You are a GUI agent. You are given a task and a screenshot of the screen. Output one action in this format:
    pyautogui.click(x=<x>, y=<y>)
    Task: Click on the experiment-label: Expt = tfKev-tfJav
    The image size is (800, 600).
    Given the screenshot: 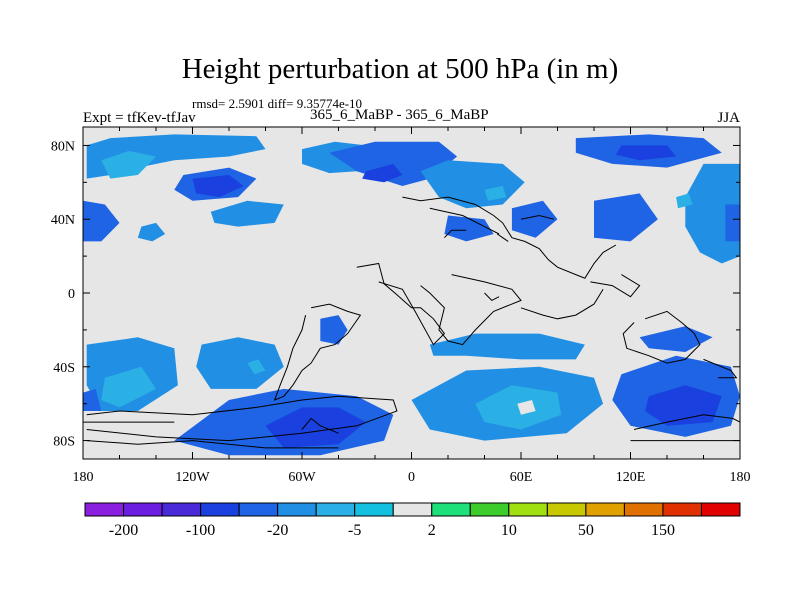 What is the action you would take?
    pyautogui.click(x=139, y=118)
    